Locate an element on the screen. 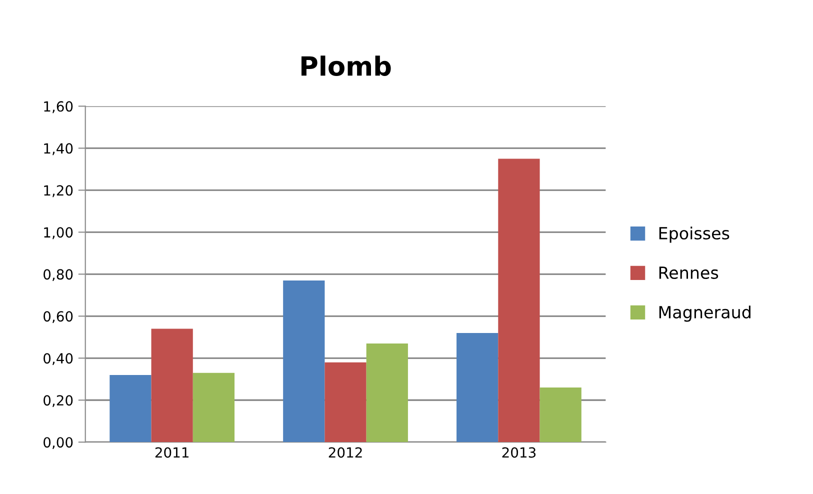 The width and height of the screenshot is (813, 494). y-tick-label: 0,20 is located at coordinates (58, 401).